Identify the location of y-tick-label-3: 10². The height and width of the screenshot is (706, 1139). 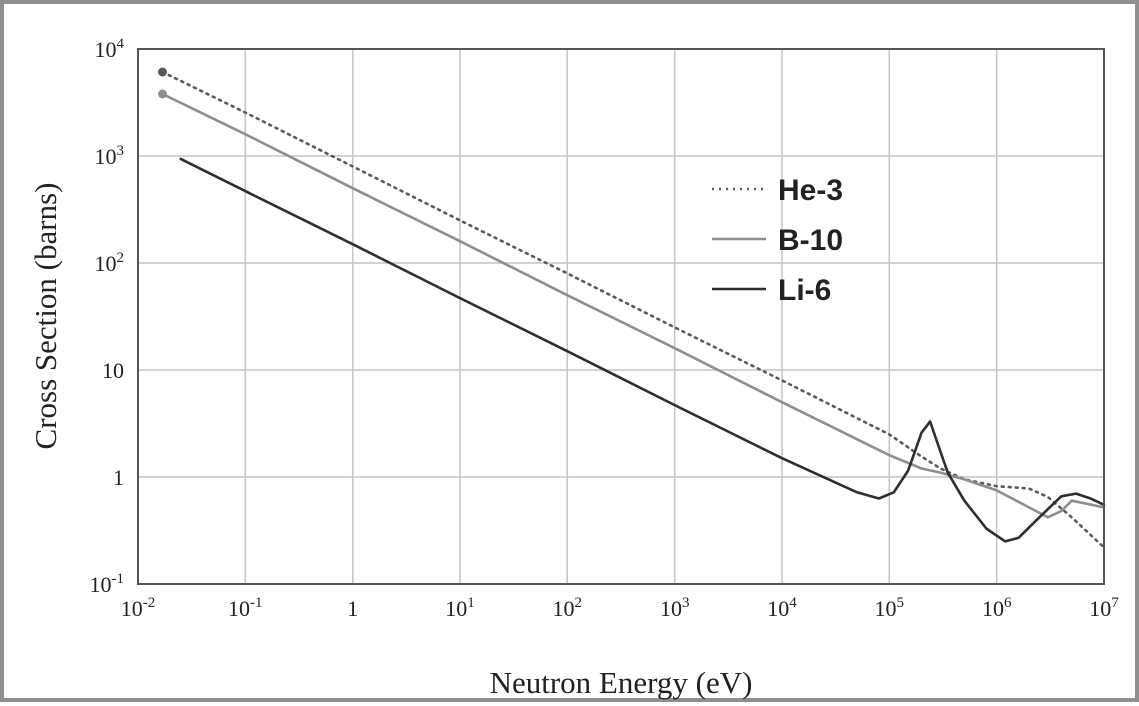
(110, 263).